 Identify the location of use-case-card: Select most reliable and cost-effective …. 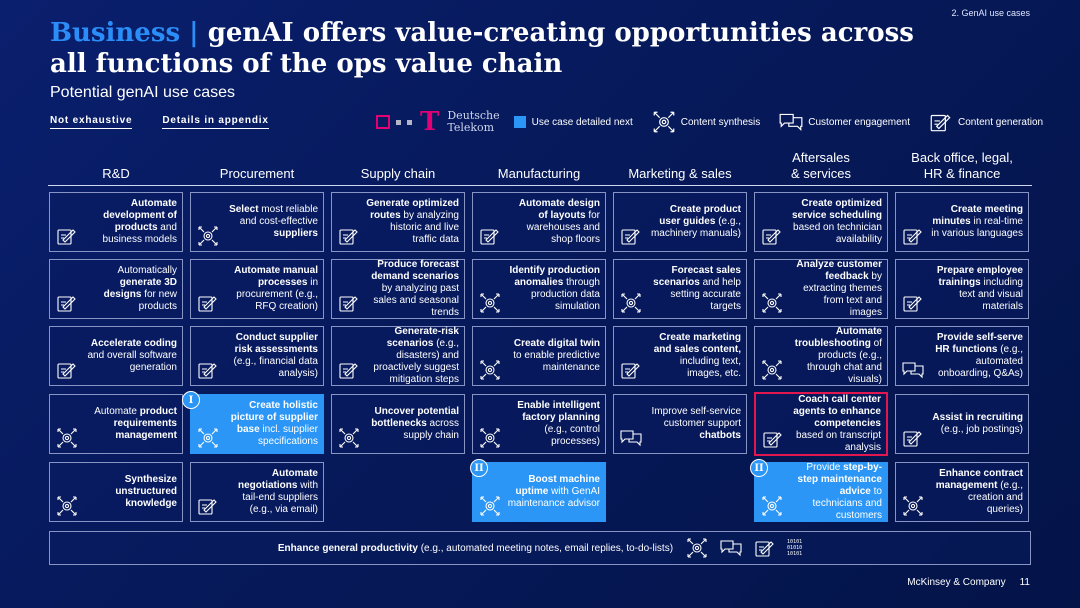
(257, 222).